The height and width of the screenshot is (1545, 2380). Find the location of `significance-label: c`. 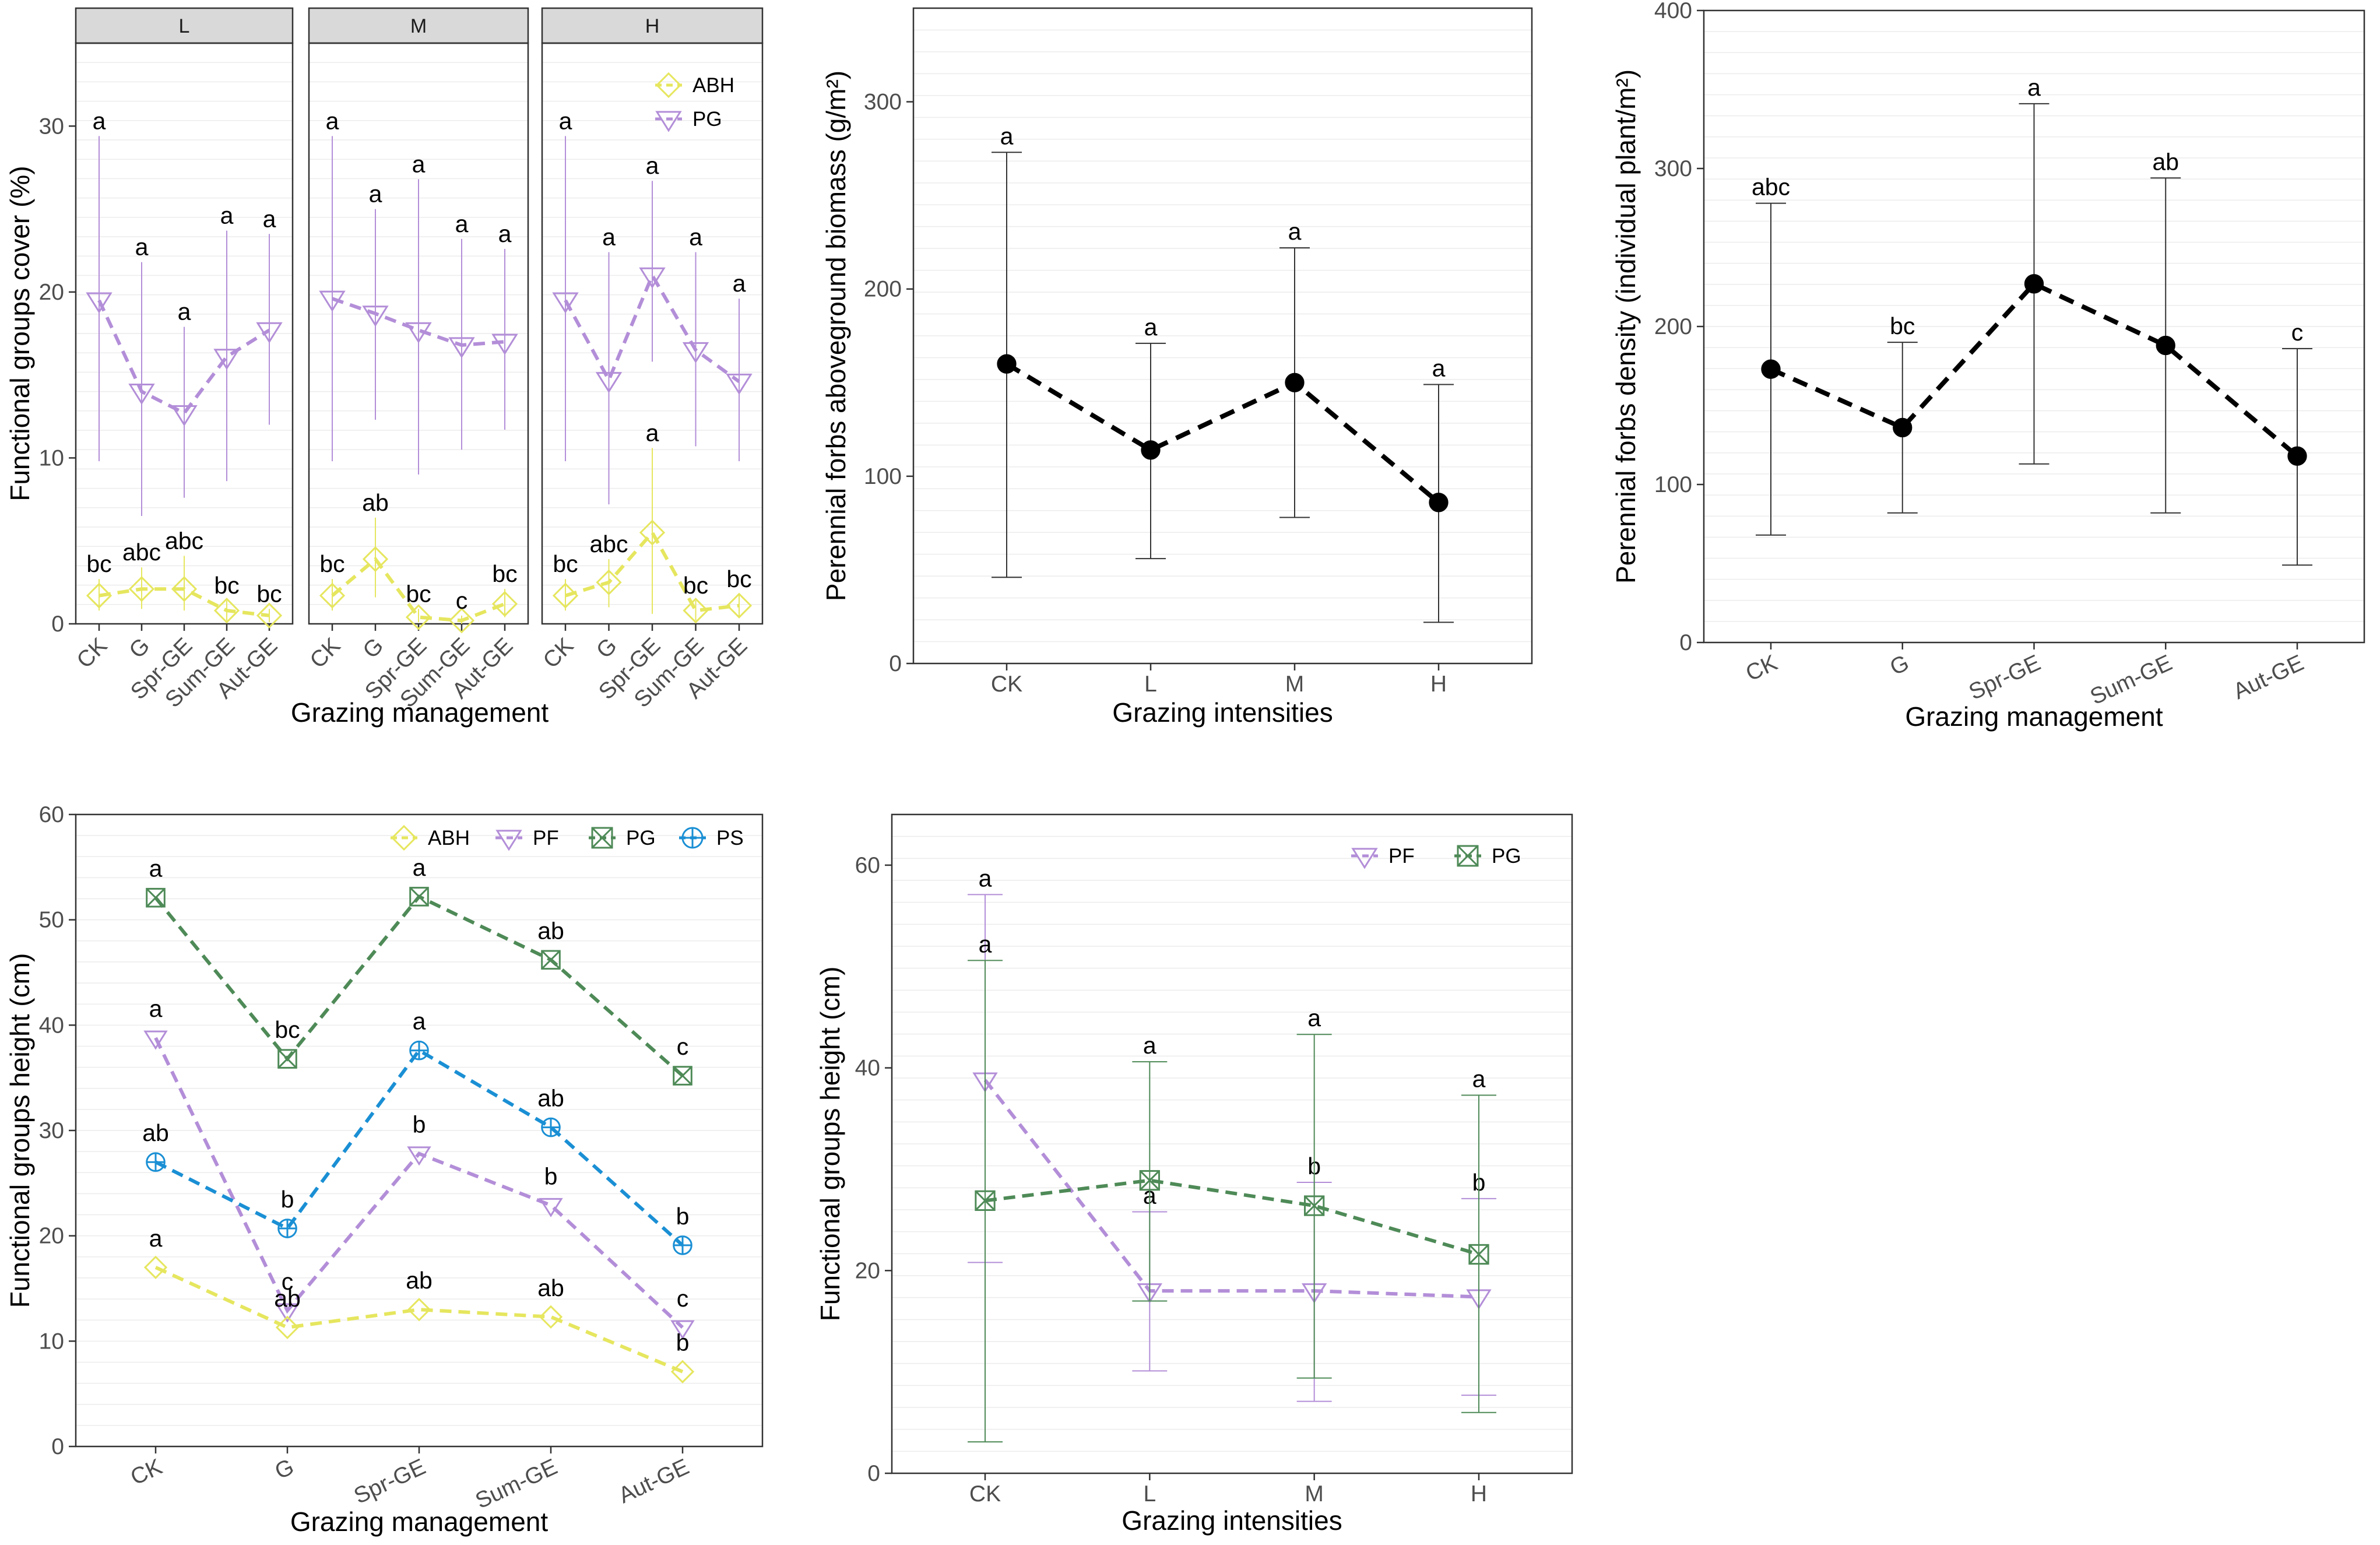

significance-label: c is located at coordinates (683, 1046).